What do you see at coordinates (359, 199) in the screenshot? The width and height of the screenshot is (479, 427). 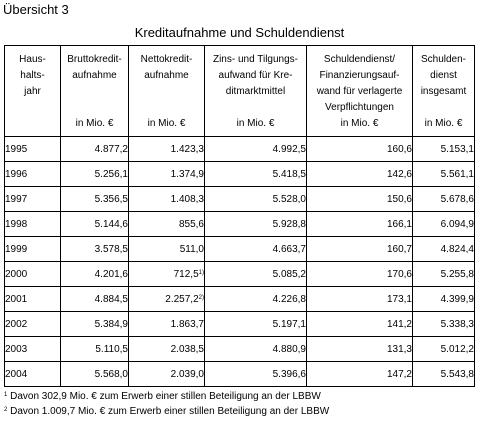 I see `cell-schuldendienst: 150,6` at bounding box center [359, 199].